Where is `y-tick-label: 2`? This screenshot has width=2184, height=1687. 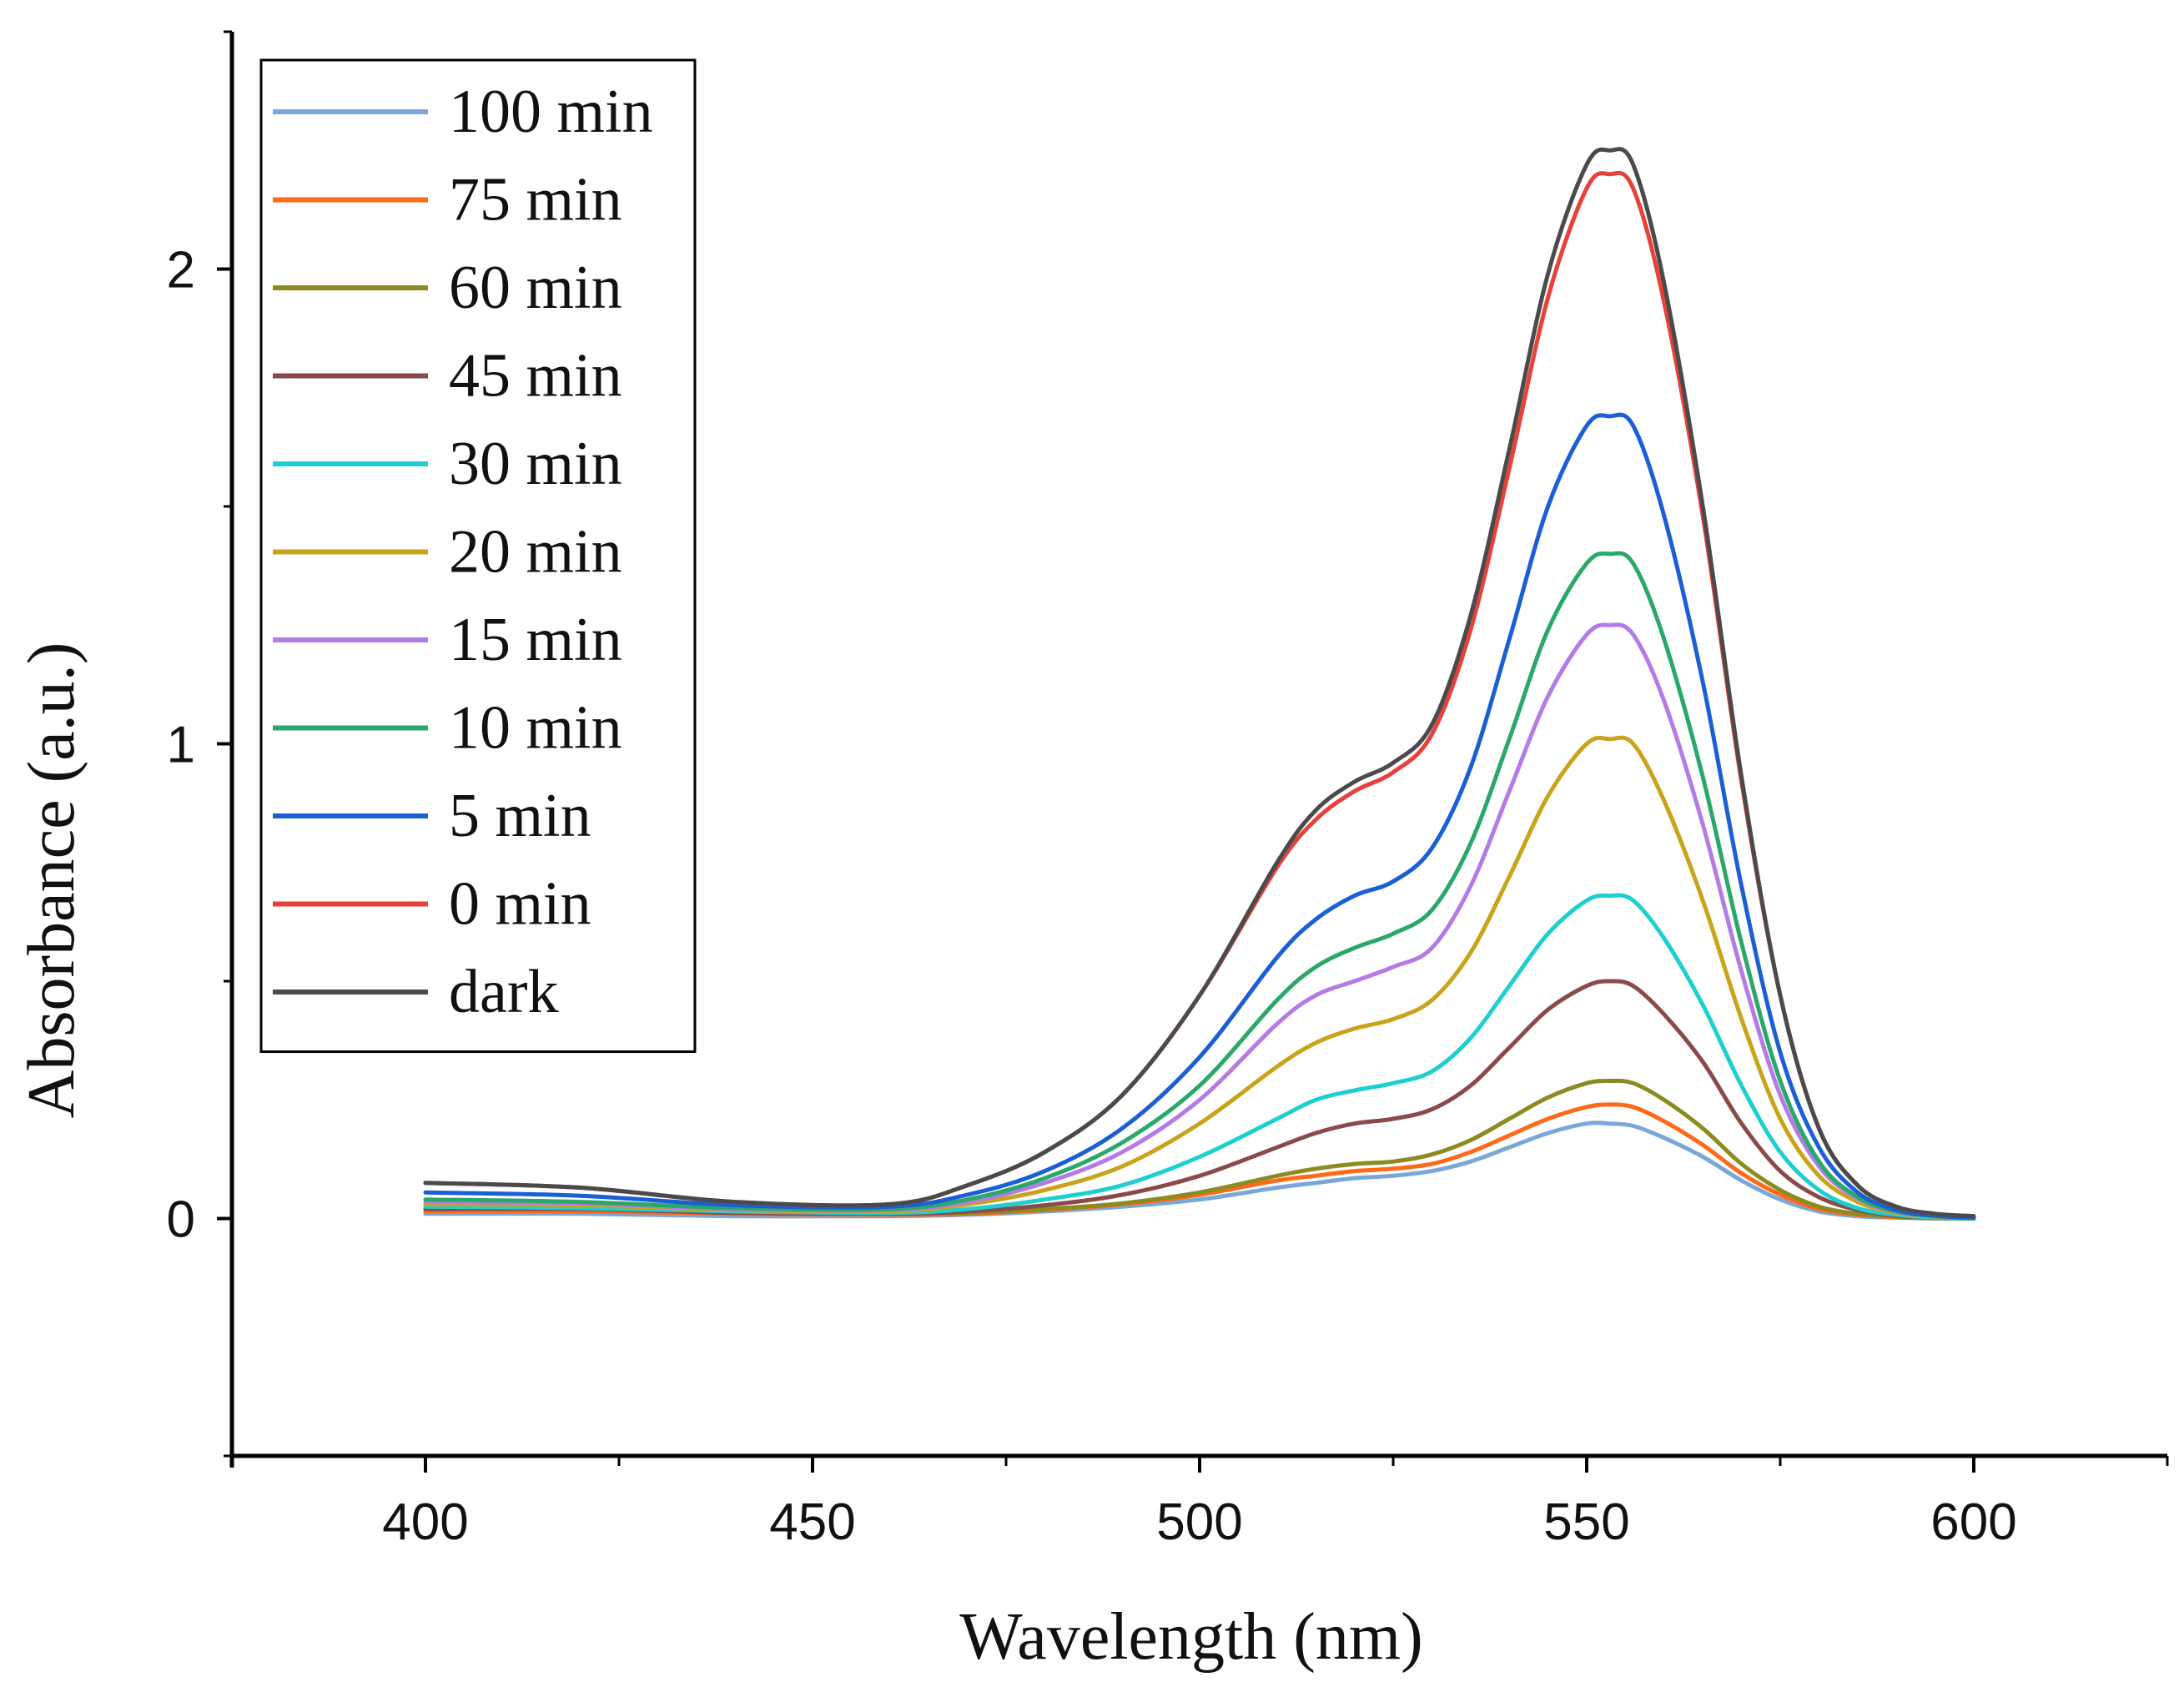
y-tick-label: 2 is located at coordinates (181, 271).